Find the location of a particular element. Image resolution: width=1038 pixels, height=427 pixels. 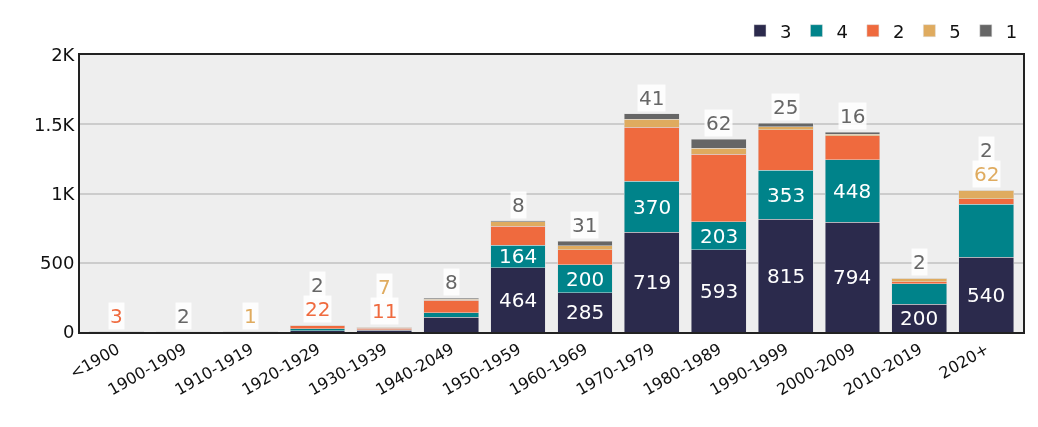

data-label: 285 is located at coordinates (585, 312).